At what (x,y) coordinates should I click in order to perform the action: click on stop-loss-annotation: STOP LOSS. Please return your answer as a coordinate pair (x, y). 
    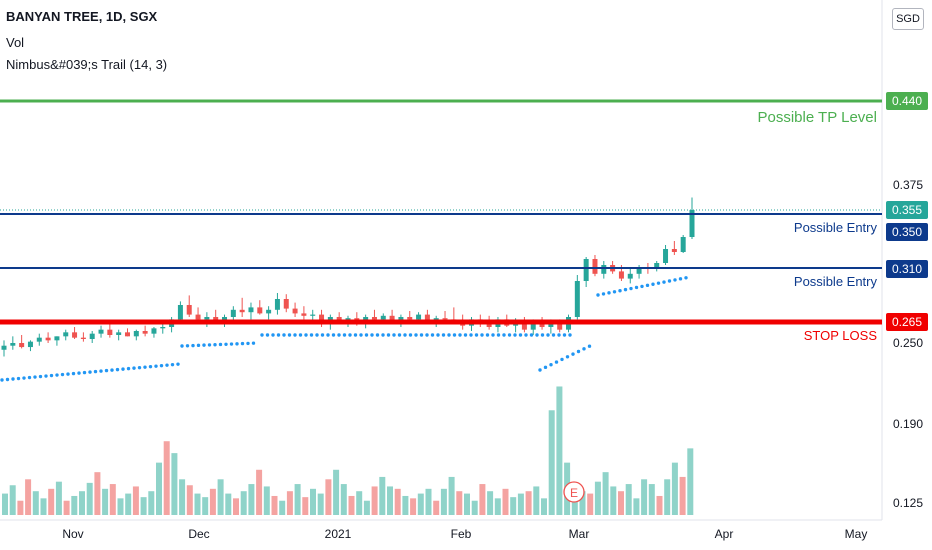
    Looking at the image, I should click on (841, 335).